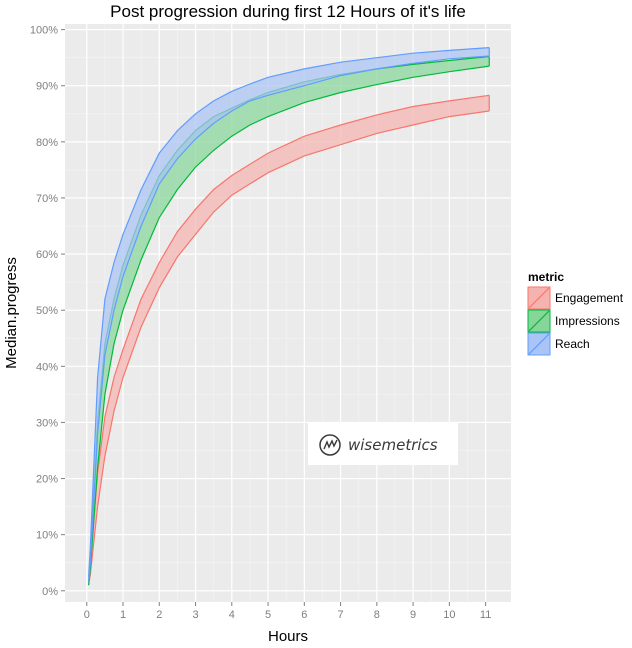 The width and height of the screenshot is (632, 648). Describe the element at coordinates (44, 31) in the screenshot. I see `y-tick-label: 100%` at that location.